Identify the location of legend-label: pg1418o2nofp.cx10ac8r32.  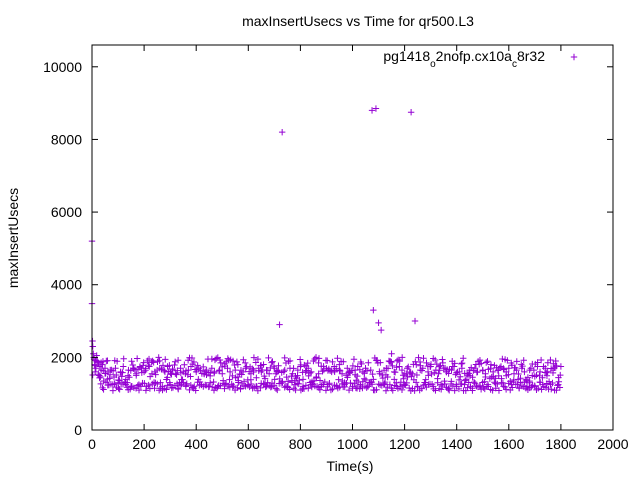
(464, 59).